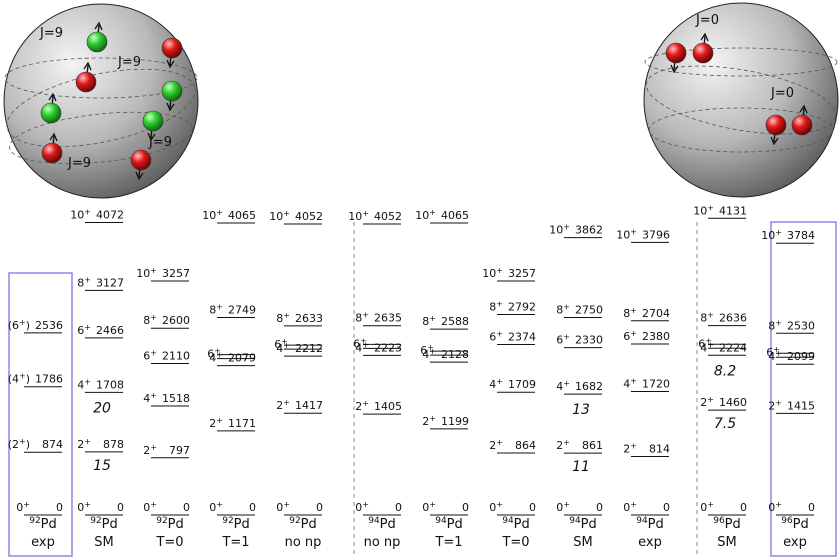 Image resolution: width=839 pixels, height=558 pixels. I want to click on energy-level: 8+ 2749, so click(232, 310).